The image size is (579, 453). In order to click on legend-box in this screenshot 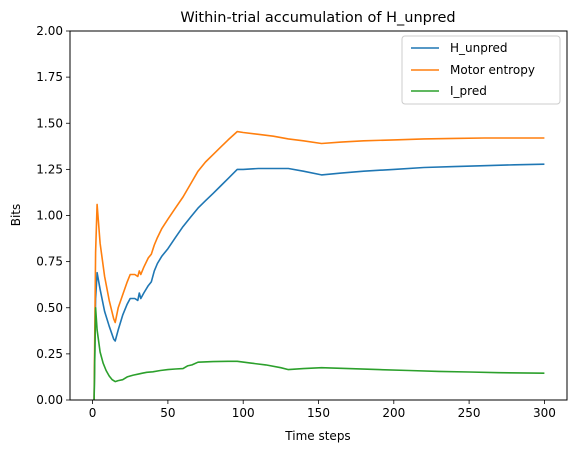, I will do `click(481, 70)`.